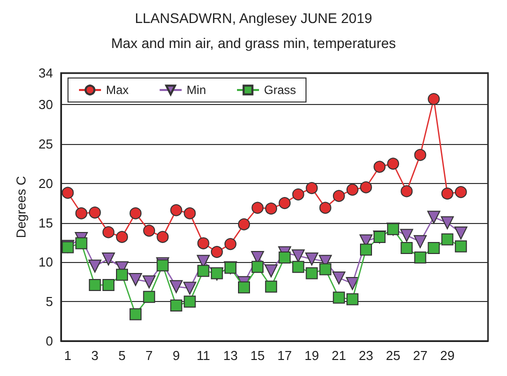 This screenshot has height=376, width=507. Describe the element at coordinates (122, 355) in the screenshot. I see `x-tick-label: 5` at that location.